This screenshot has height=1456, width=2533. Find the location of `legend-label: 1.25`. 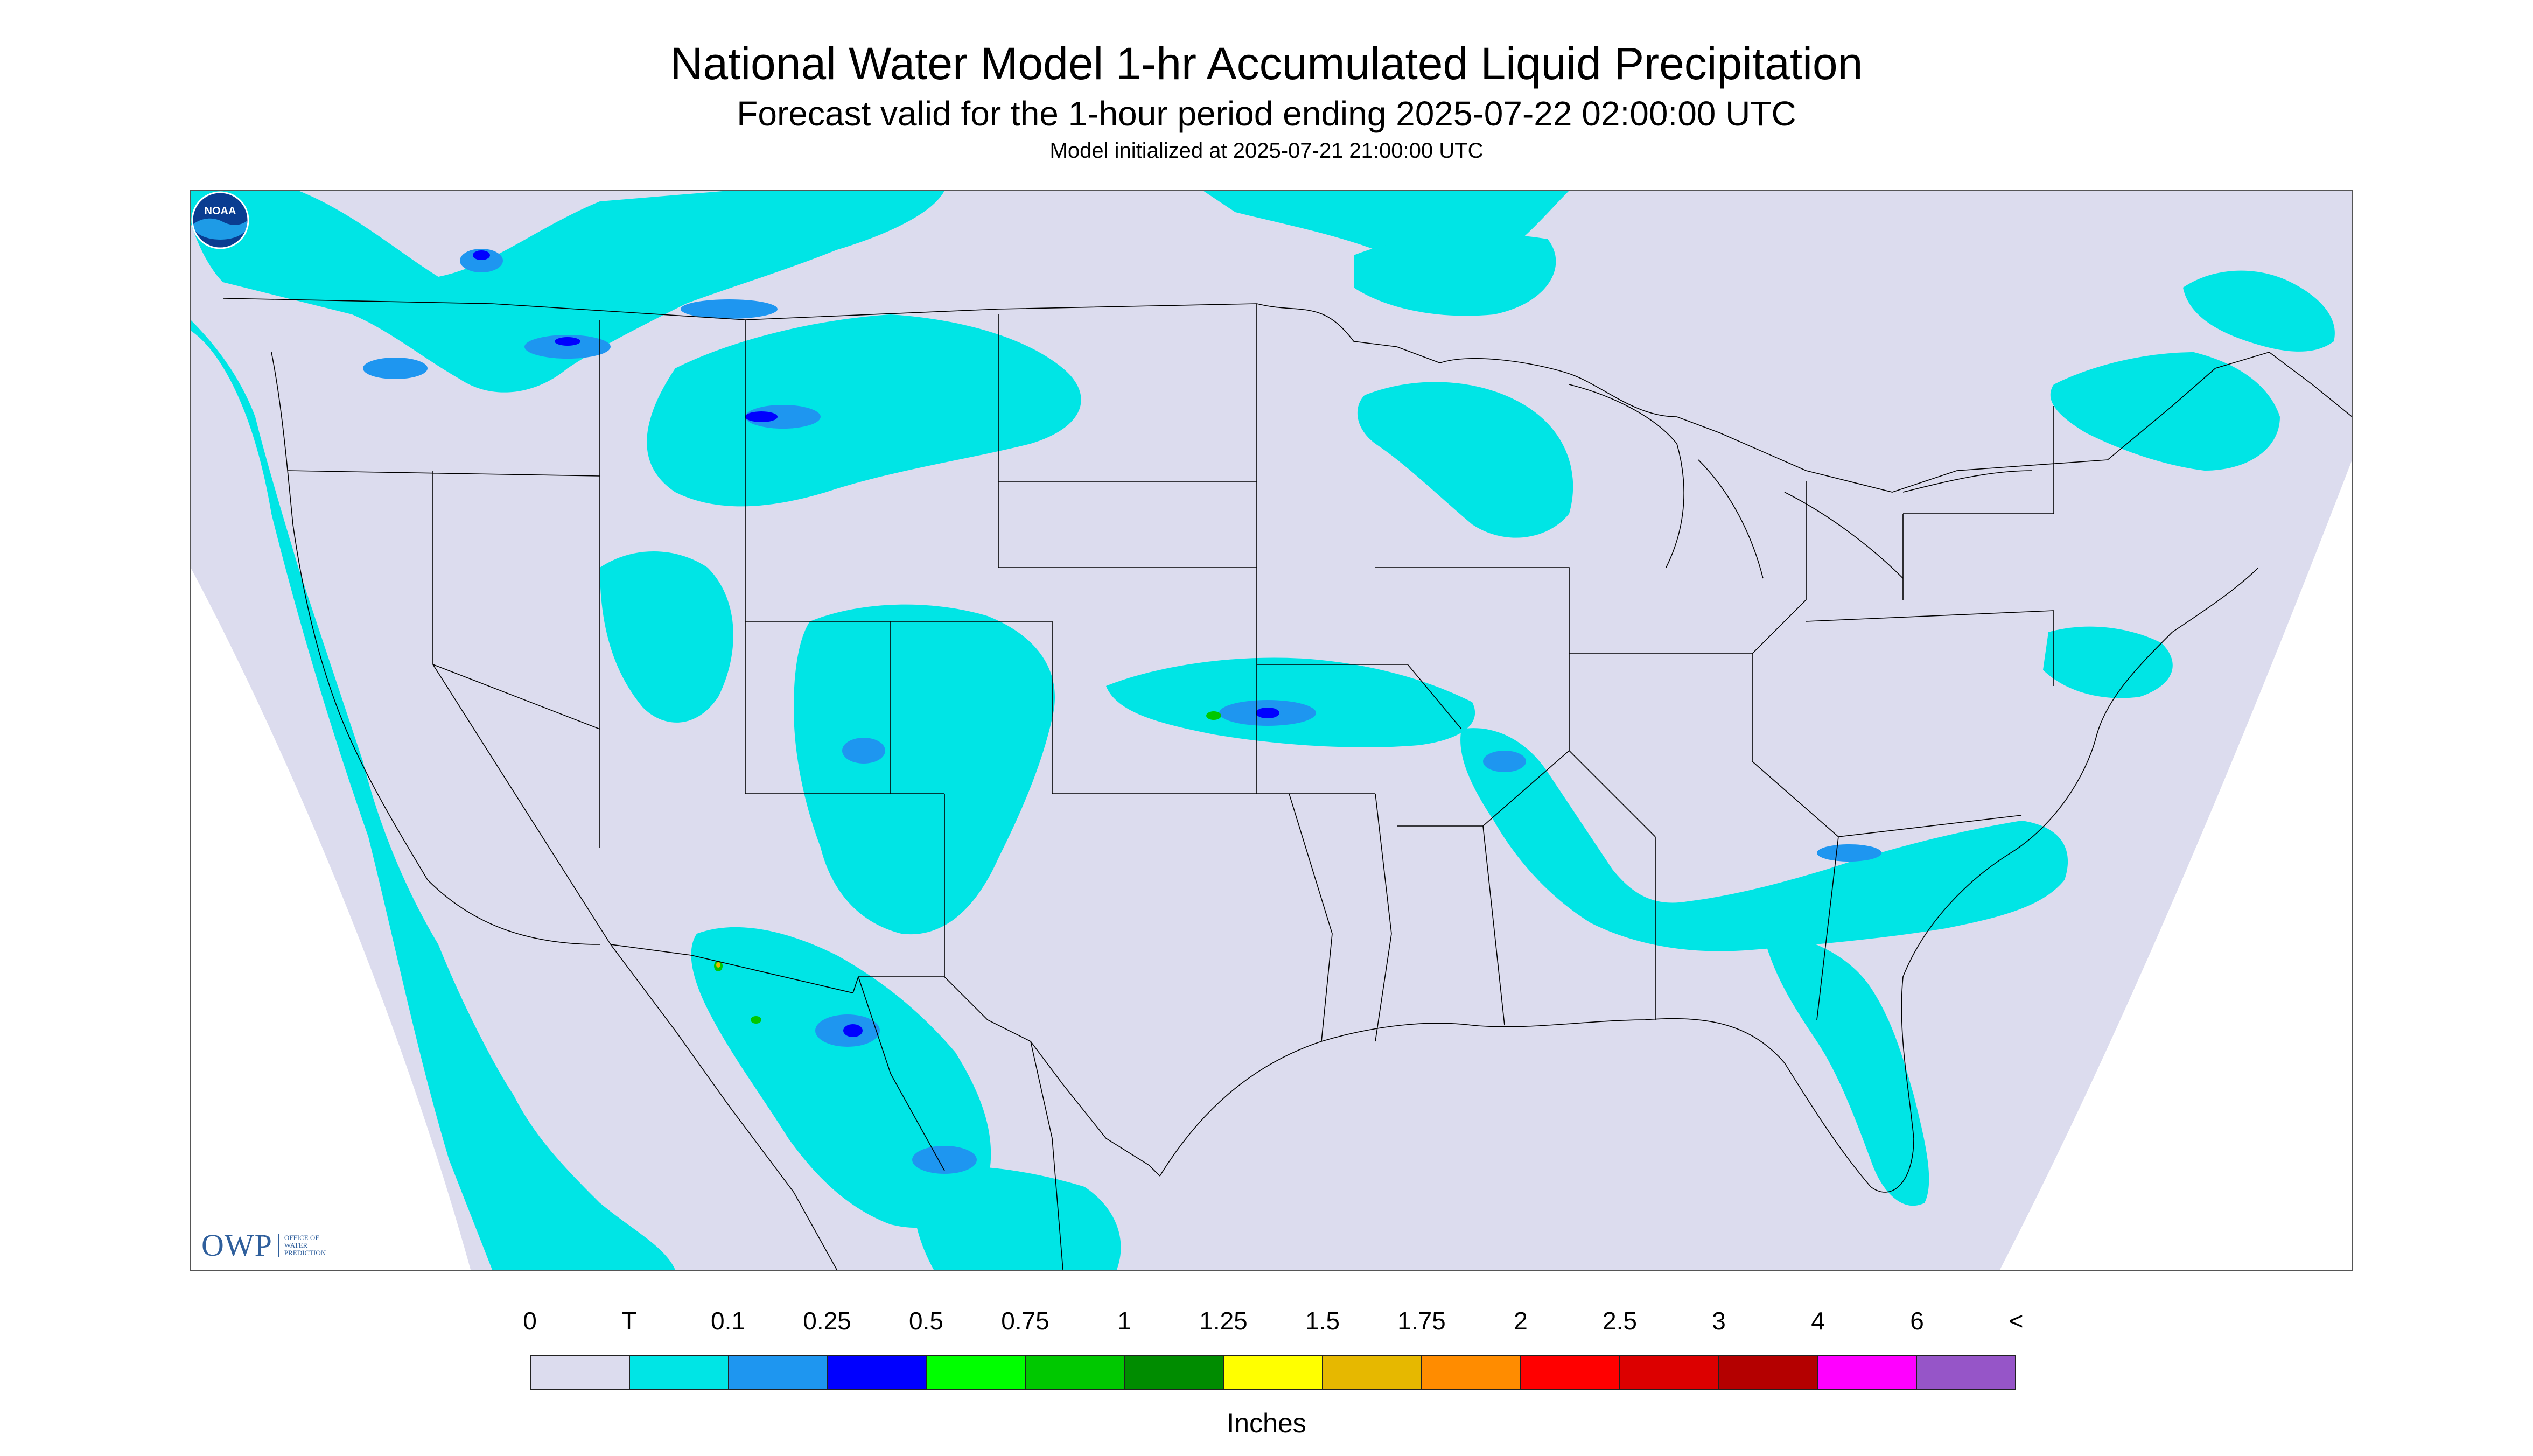

legend-label: 1.25 is located at coordinates (1223, 1321).